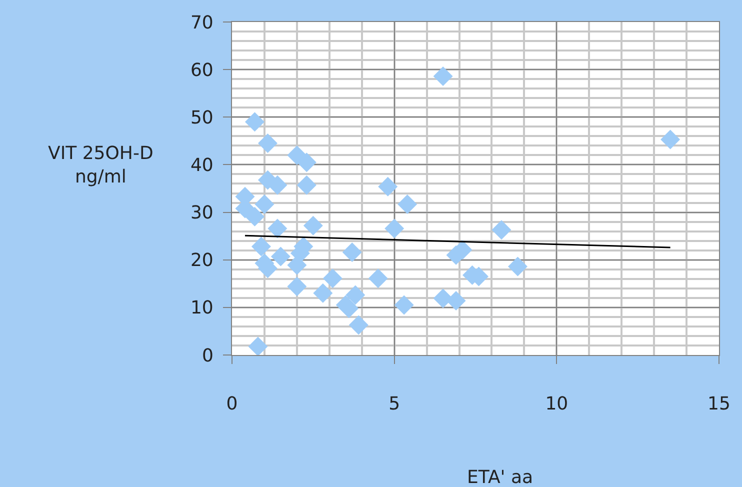  I want to click on x-tick-label: 0, so click(232, 404).